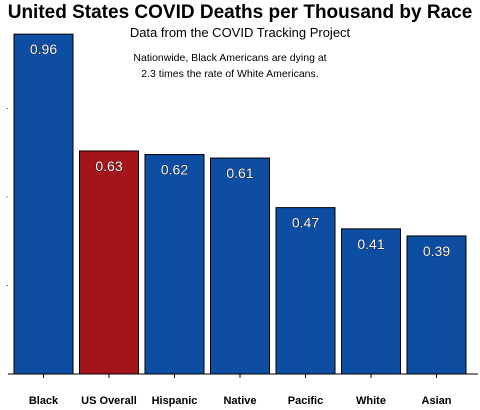 The height and width of the screenshot is (410, 480). I want to click on data-label-black: 0.96, so click(43, 49).